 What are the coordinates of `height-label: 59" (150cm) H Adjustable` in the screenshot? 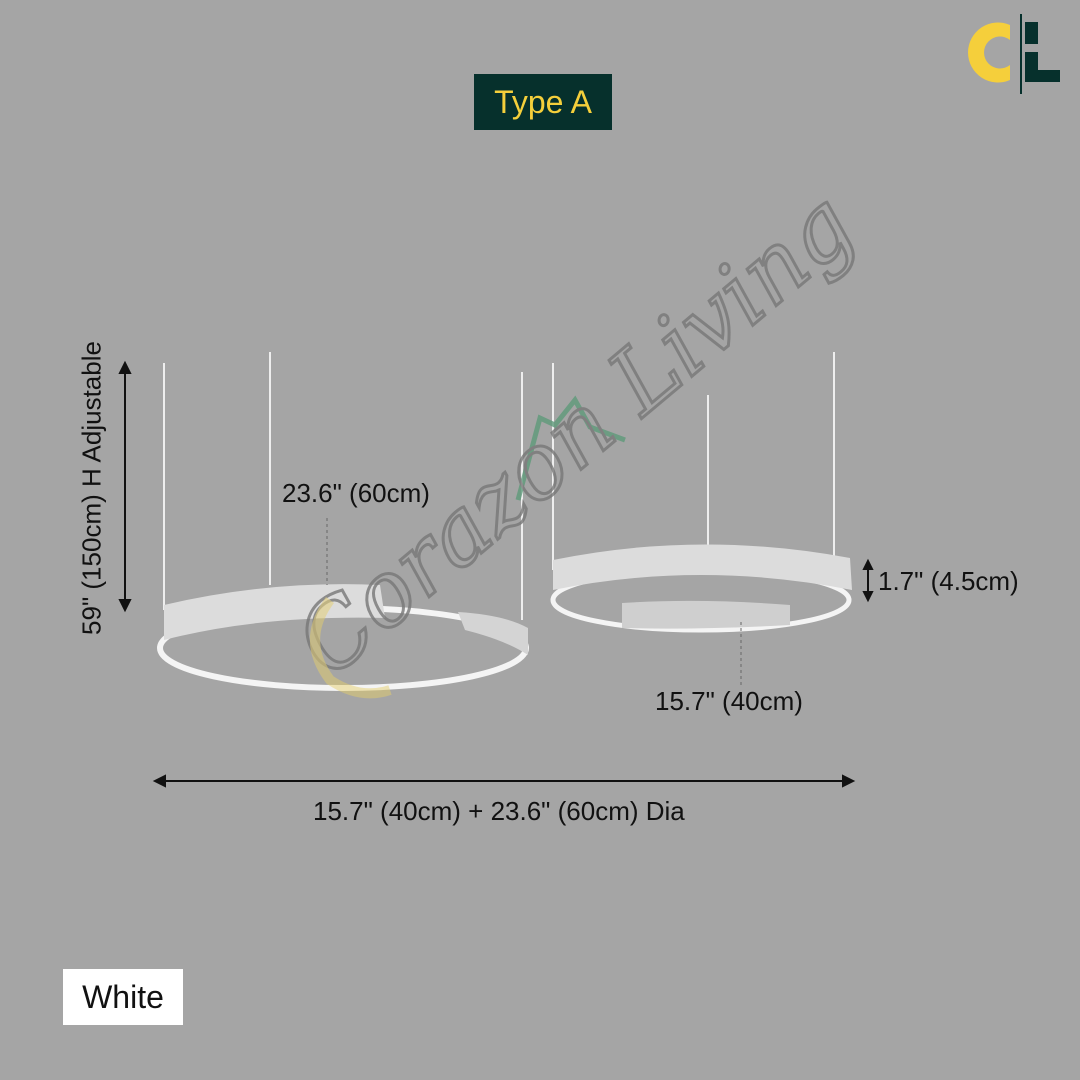 It's located at (91, 488).